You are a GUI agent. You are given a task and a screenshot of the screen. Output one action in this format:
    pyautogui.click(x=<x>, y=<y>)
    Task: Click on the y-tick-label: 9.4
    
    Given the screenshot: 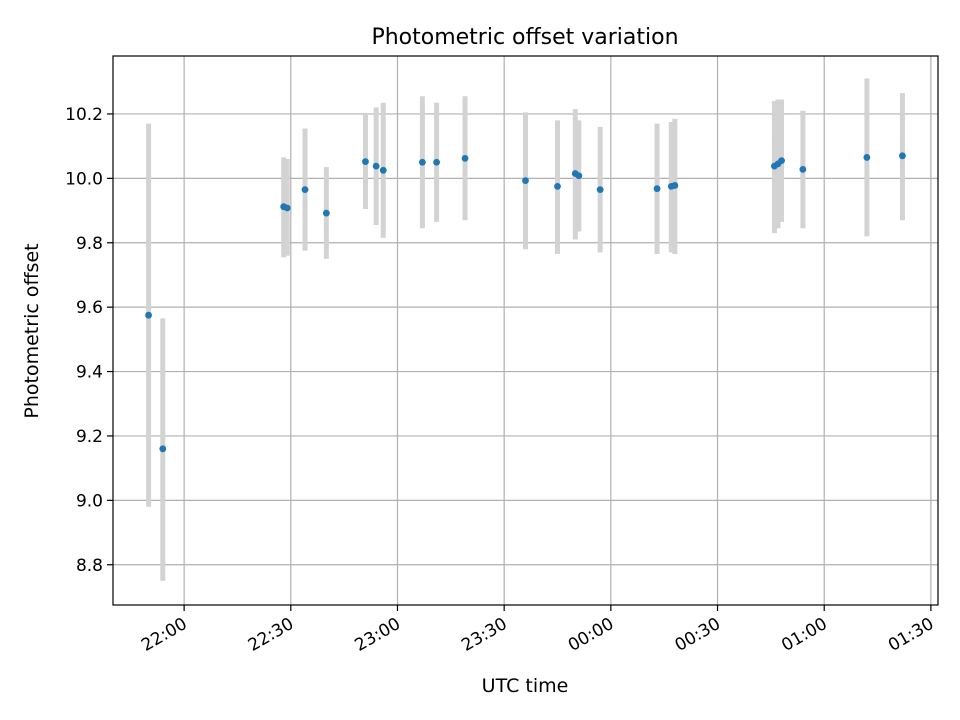 What is the action you would take?
    pyautogui.click(x=89, y=373)
    